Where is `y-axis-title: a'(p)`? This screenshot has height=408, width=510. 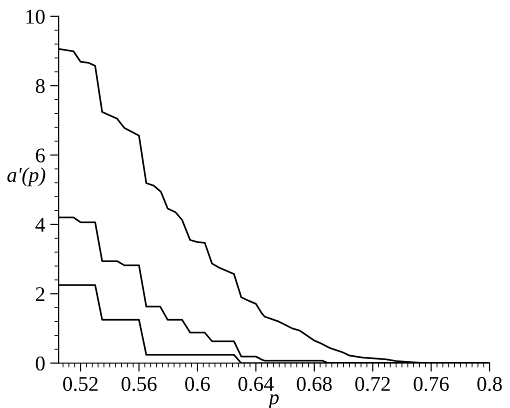
y-axis-title: a'(p) is located at coordinates (26, 176).